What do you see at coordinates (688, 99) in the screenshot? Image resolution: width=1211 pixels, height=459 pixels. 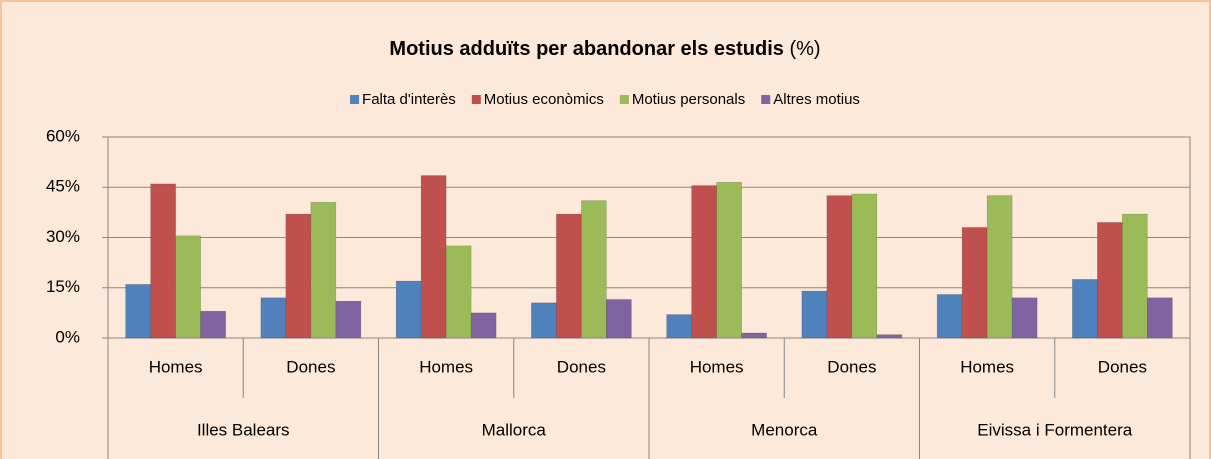 I see `legend-label: Motius personals` at bounding box center [688, 99].